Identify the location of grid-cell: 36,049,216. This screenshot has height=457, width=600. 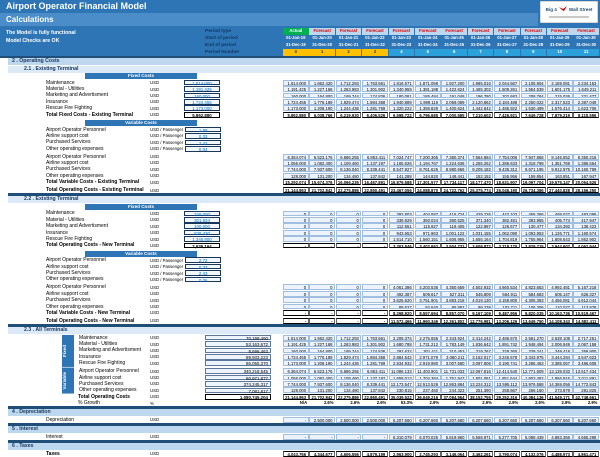
(427, 396).